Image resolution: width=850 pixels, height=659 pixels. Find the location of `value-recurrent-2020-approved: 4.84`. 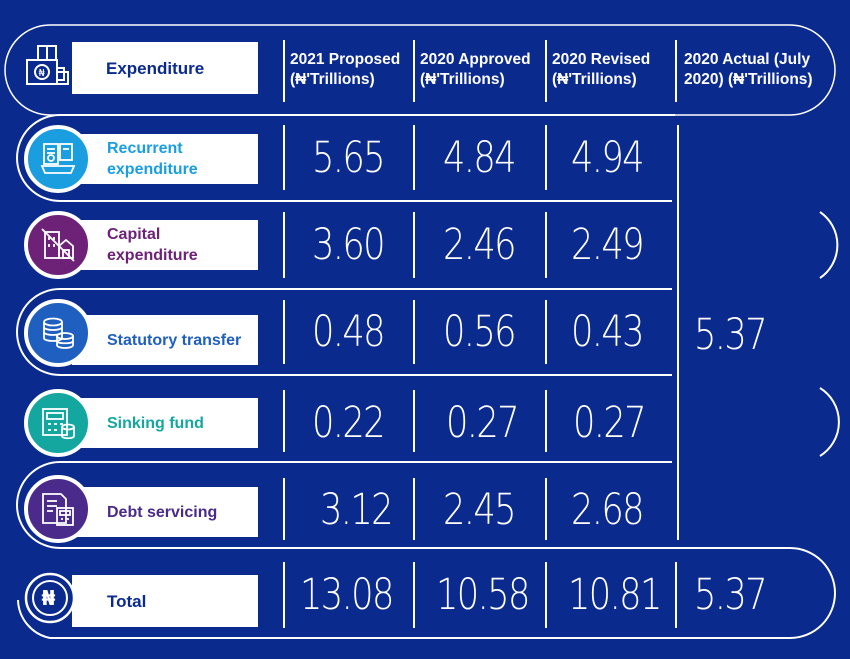

value-recurrent-2020-approved: 4.84 is located at coordinates (480, 158).